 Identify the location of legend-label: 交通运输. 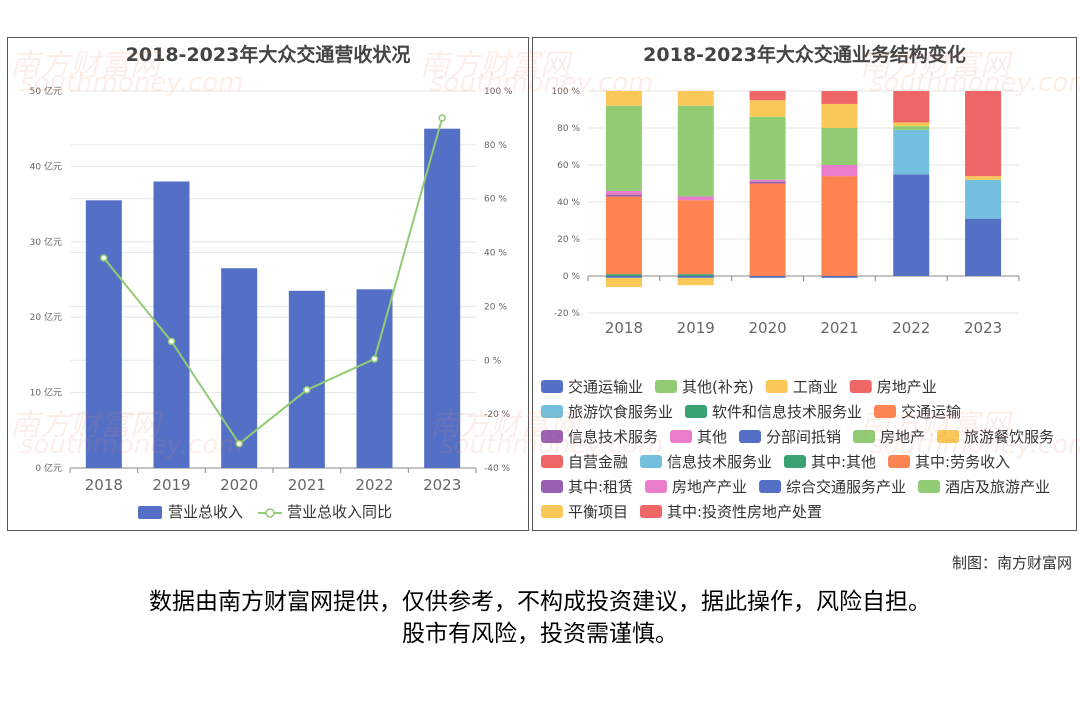
(931, 412).